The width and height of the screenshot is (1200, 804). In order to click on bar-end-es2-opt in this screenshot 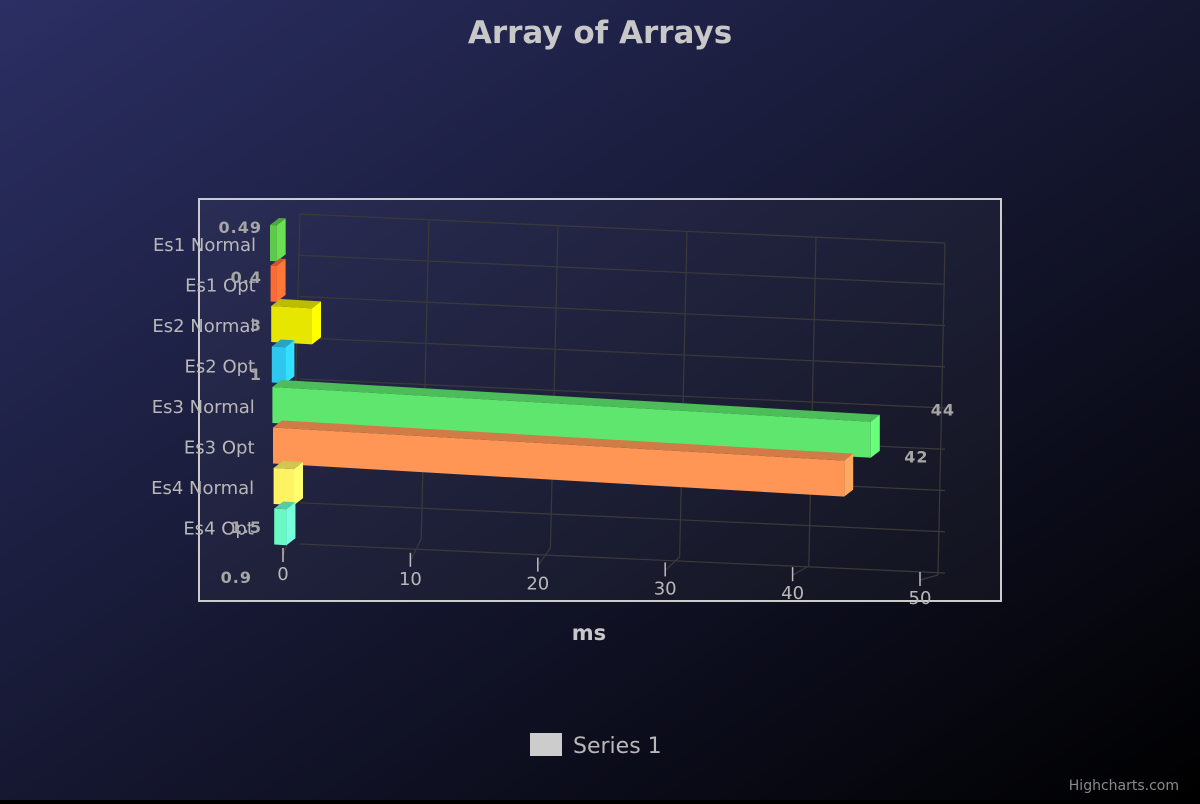, I will do `click(290, 362)`.